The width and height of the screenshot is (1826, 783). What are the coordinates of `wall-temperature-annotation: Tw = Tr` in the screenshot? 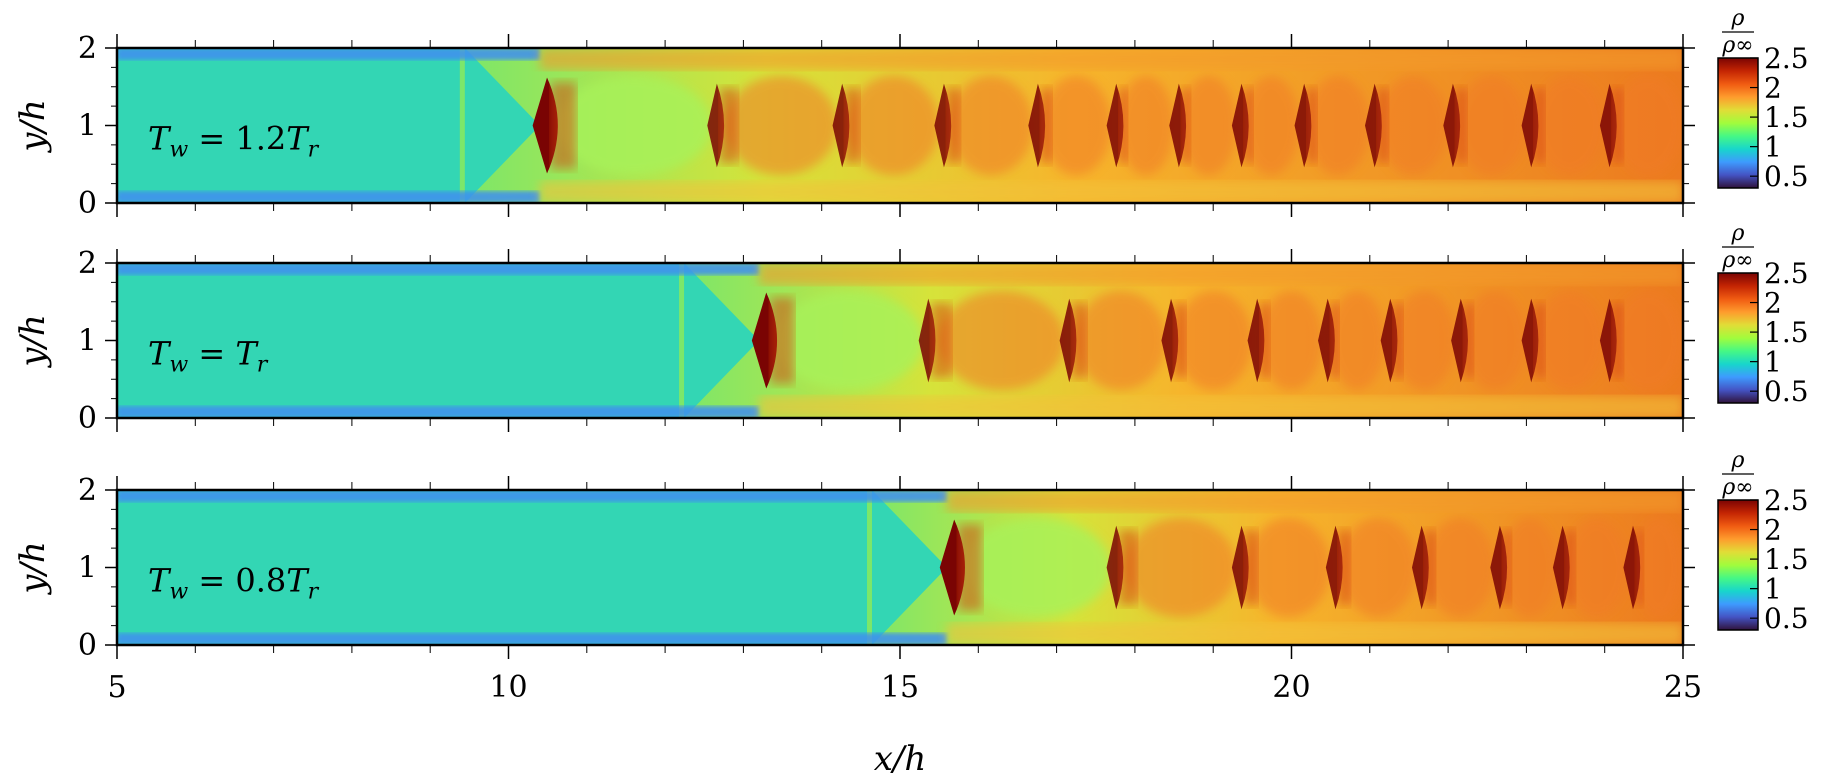 It's located at (208, 356).